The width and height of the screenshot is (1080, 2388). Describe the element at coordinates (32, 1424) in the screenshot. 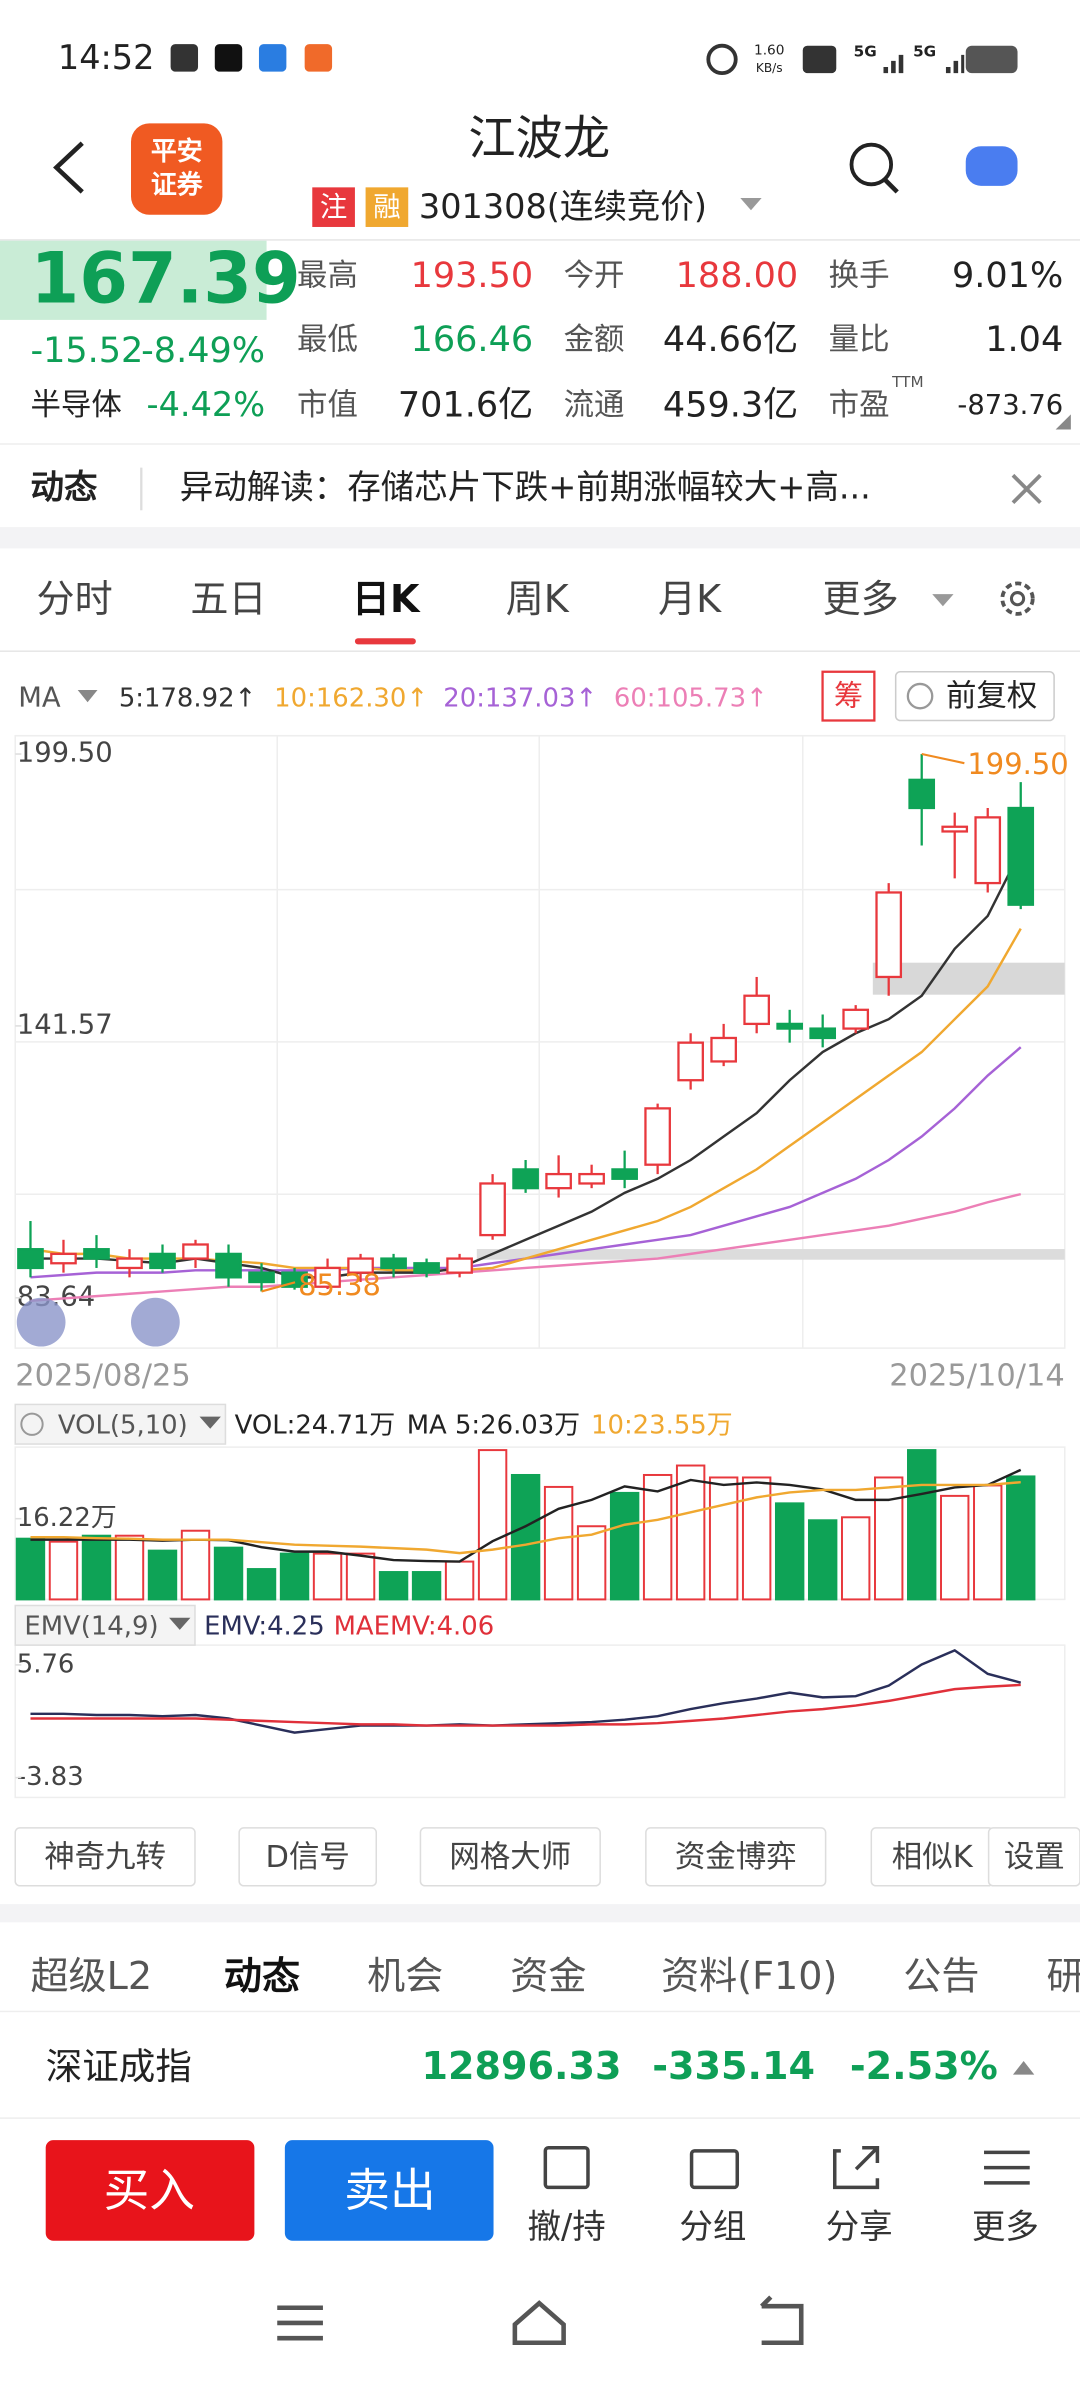

I see `info-icon` at that location.